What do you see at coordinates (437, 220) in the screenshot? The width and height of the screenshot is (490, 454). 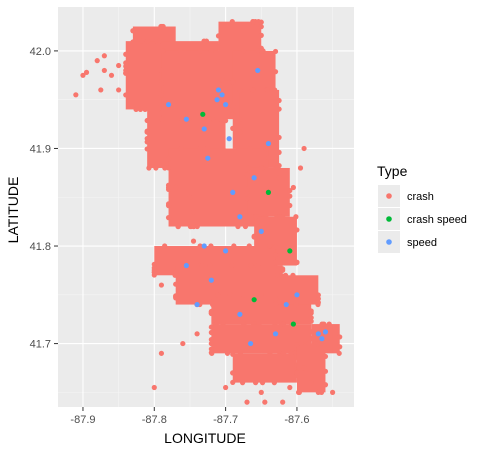 I see `legend-label: crash speed` at bounding box center [437, 220].